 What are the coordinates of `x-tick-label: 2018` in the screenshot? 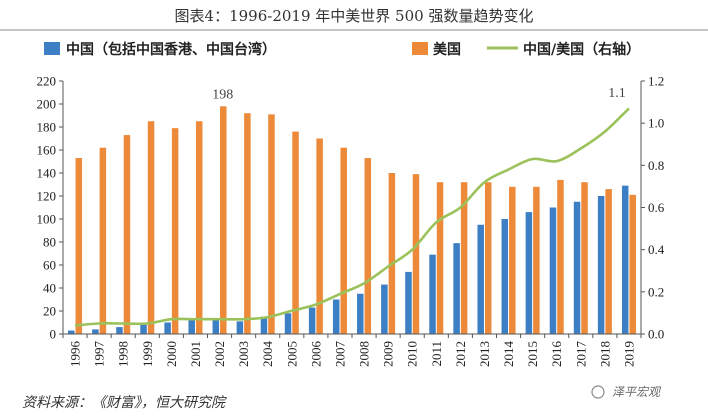 It's located at (604, 354).